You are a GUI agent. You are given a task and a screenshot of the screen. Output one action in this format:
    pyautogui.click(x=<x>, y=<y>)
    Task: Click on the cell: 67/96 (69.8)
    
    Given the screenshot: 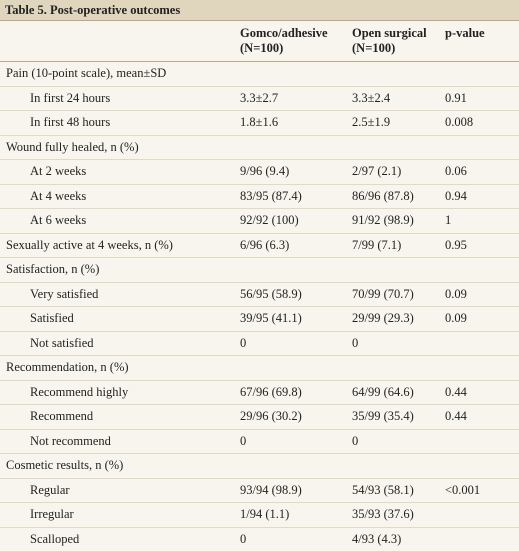 What is the action you would take?
    pyautogui.click(x=271, y=393)
    